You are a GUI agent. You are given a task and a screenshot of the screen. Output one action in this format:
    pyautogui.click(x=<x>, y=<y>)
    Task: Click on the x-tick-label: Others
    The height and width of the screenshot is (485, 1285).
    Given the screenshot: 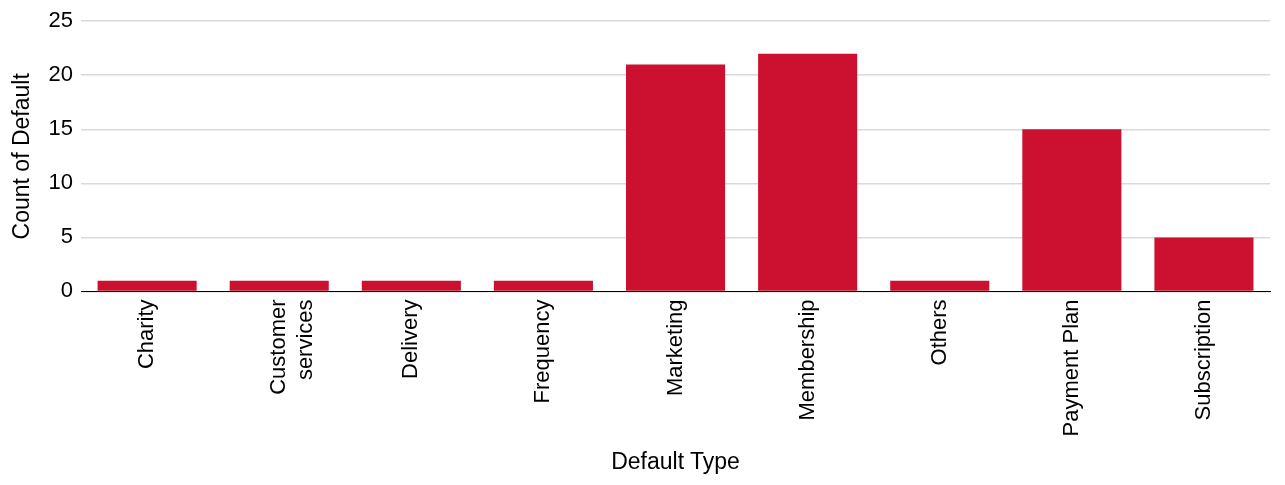 What is the action you would take?
    pyautogui.click(x=938, y=332)
    